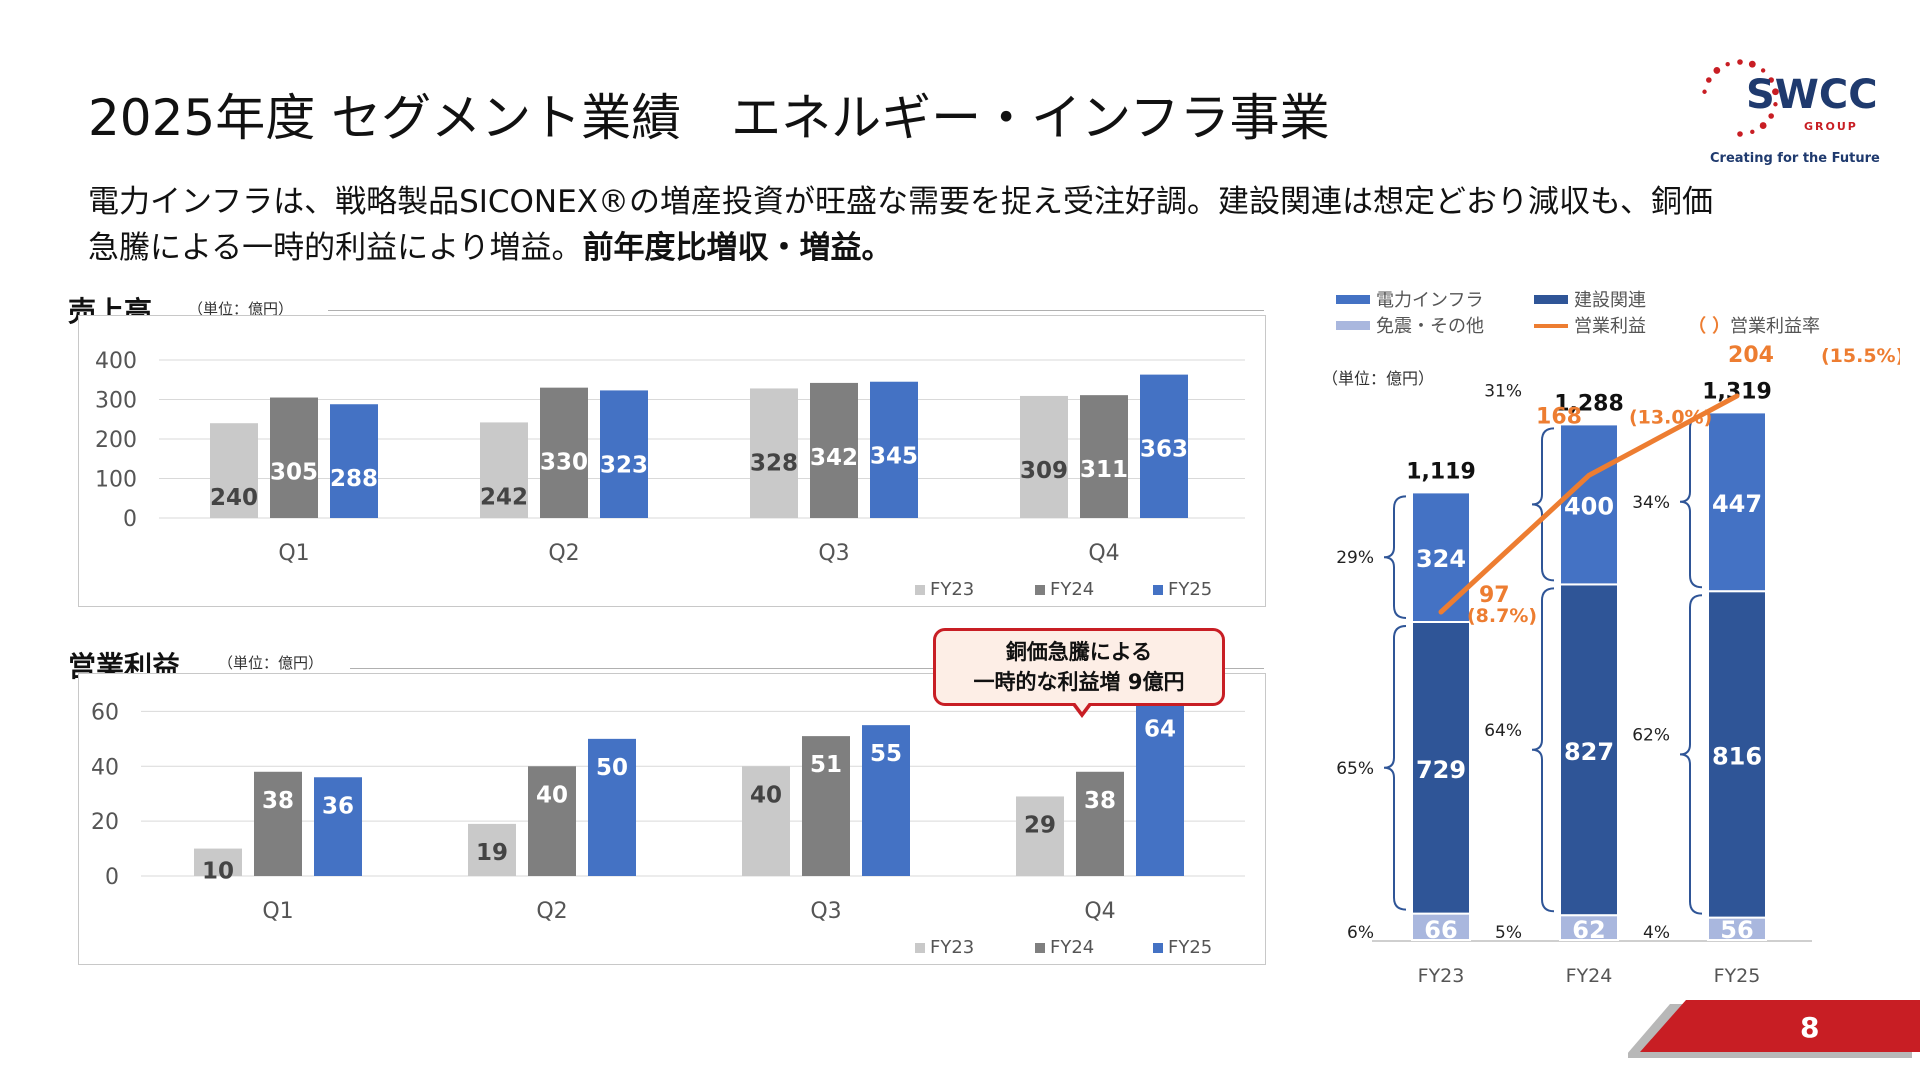 The width and height of the screenshot is (1920, 1080). Describe the element at coordinates (271, 663) in the screenshot. I see `op-unit-label: （単位：億円）` at that location.